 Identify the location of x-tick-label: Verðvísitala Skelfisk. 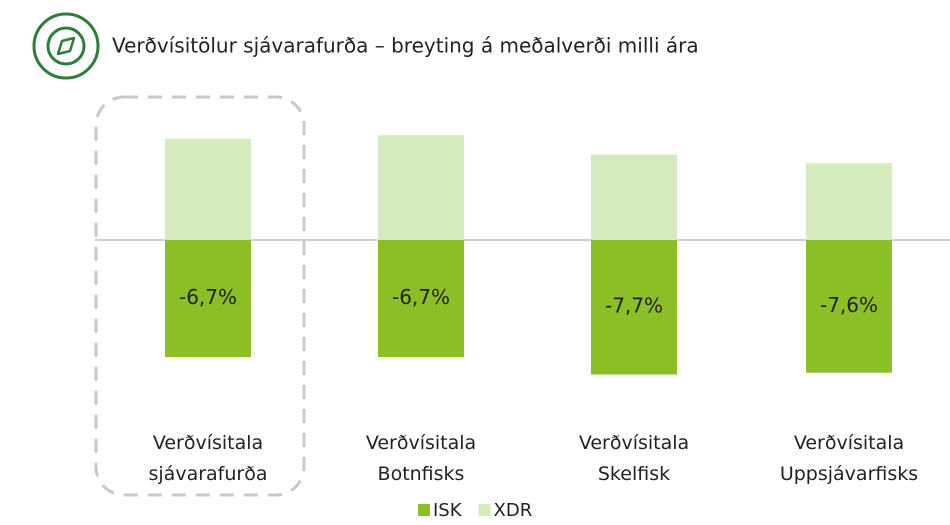
(634, 458).